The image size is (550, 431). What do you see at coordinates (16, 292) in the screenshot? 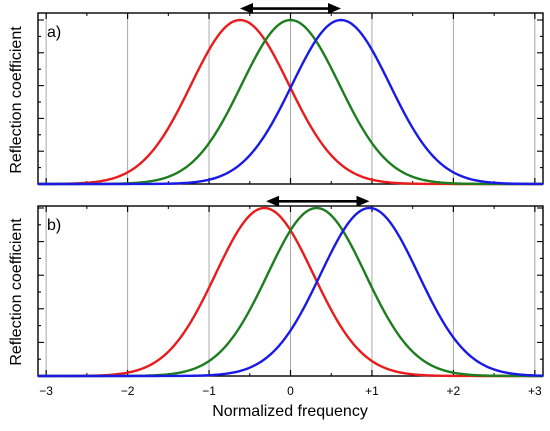
I see `y-axis-label-b: Reflection coefficient` at bounding box center [16, 292].